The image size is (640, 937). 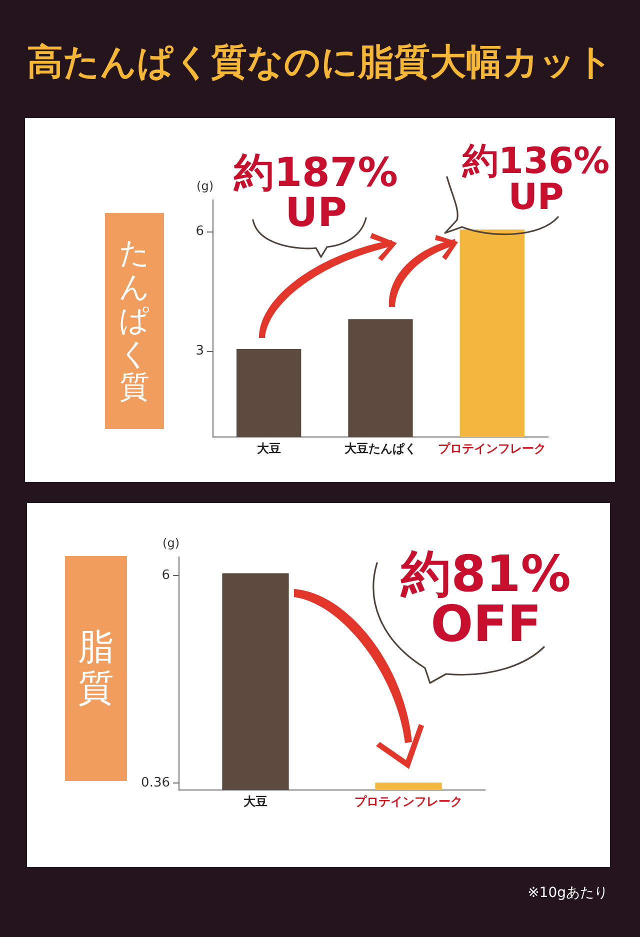 I want to click on y-tick-label: 0.36, so click(x=155, y=782).